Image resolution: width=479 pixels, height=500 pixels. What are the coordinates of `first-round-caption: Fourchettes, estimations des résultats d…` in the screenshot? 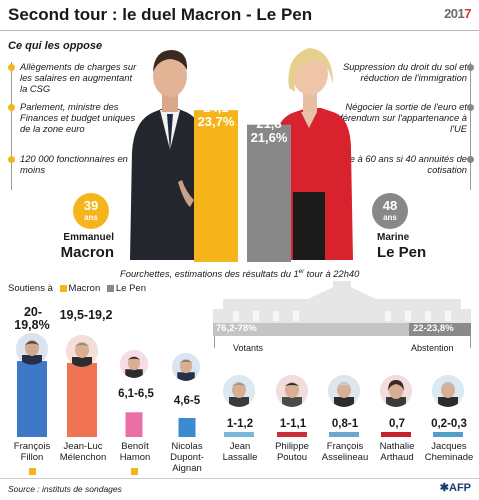 It's located at (239, 273).